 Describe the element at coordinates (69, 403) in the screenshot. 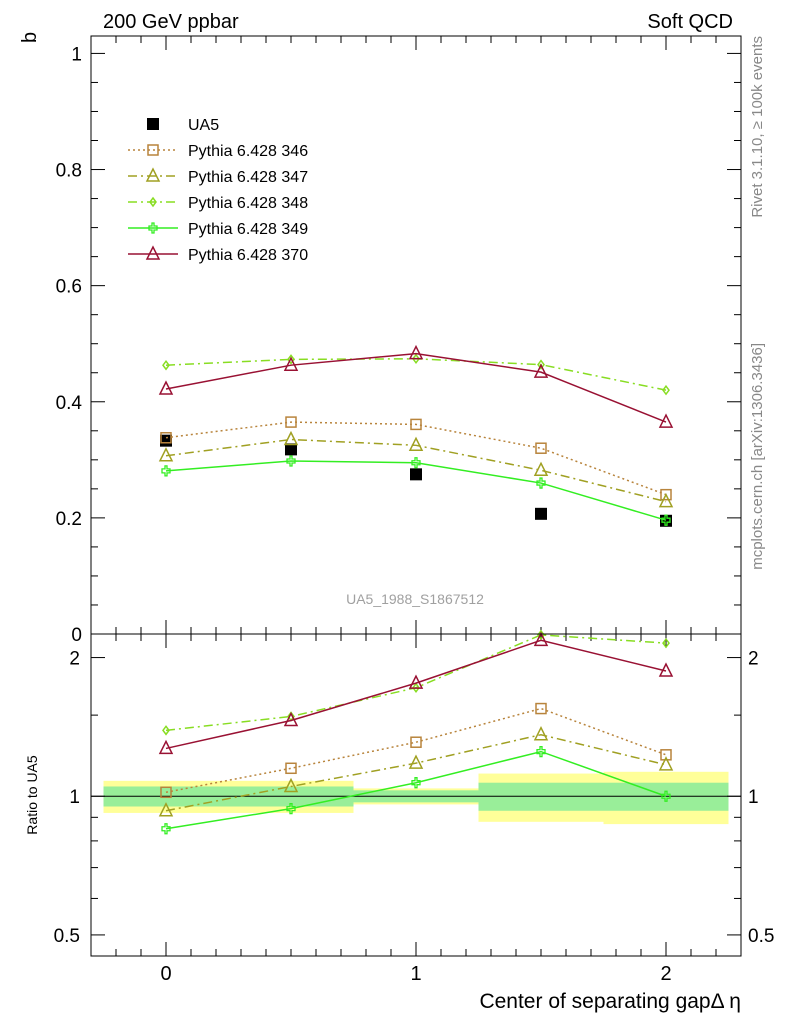

I see `main-y-tick-label: 0.4` at that location.